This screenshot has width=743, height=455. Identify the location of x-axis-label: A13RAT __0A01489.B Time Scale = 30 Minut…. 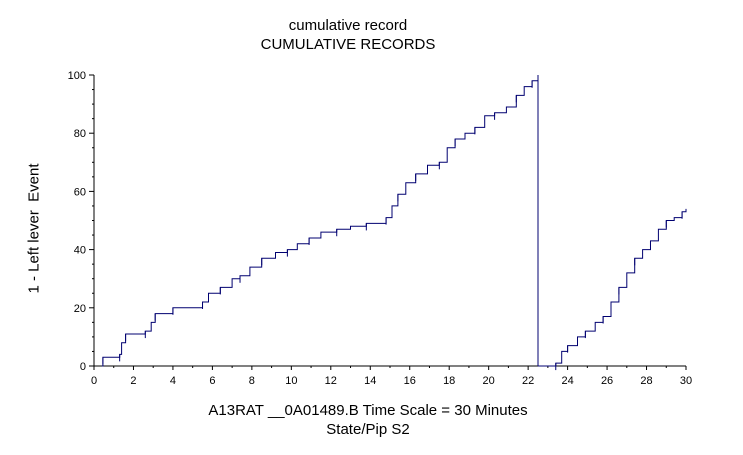
(368, 410).